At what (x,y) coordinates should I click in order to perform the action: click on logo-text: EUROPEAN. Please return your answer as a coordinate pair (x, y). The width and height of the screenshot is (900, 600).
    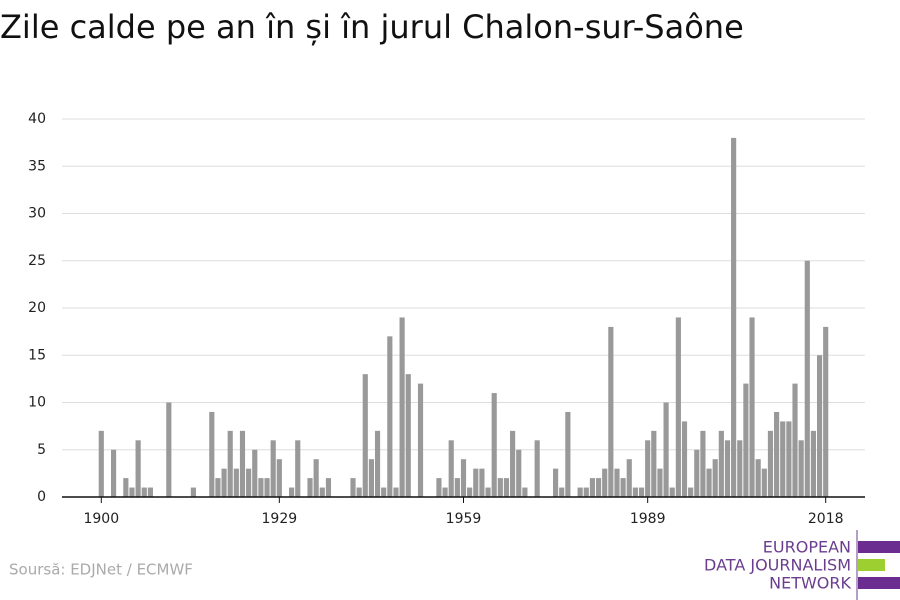
    Looking at the image, I should click on (807, 547).